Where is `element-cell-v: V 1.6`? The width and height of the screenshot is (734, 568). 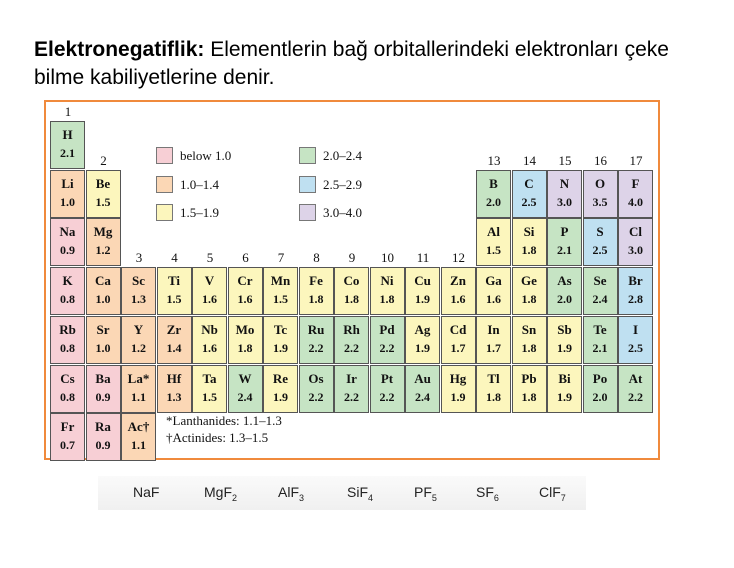 element-cell-v: V 1.6 is located at coordinates (209, 291).